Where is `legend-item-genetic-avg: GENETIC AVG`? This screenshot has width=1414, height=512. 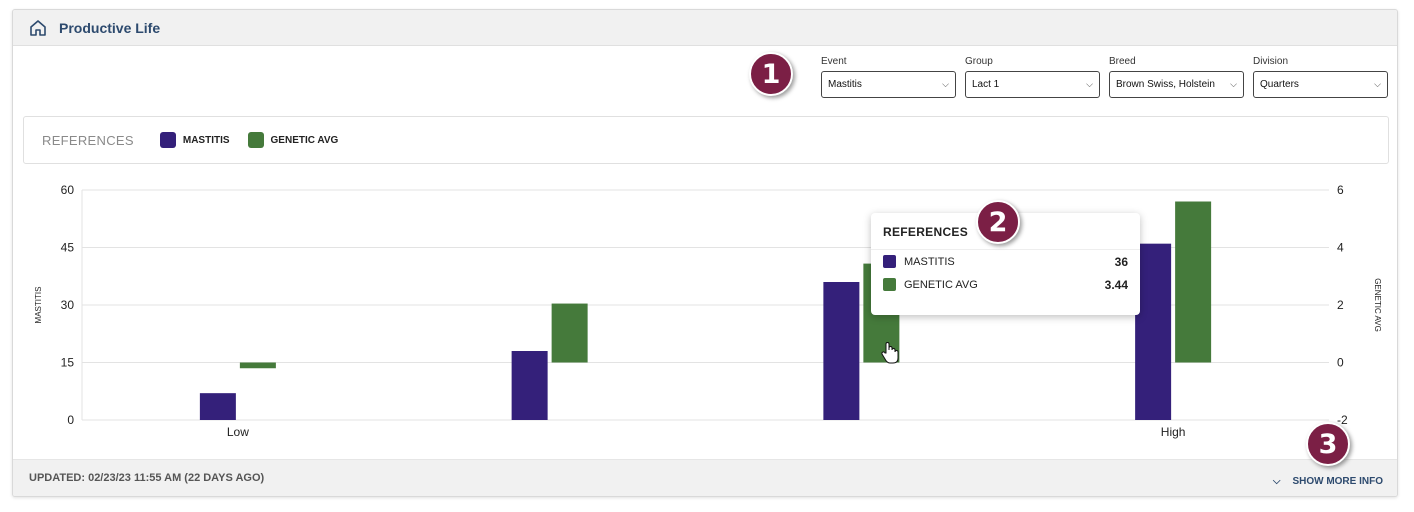 legend-item-genetic-avg: GENETIC AVG is located at coordinates (293, 140).